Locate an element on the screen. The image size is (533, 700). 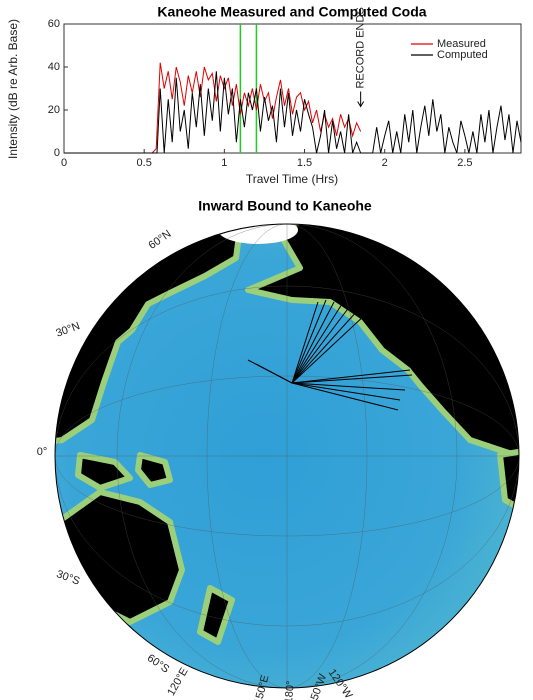
legend-label: Computed is located at coordinates (462, 55).